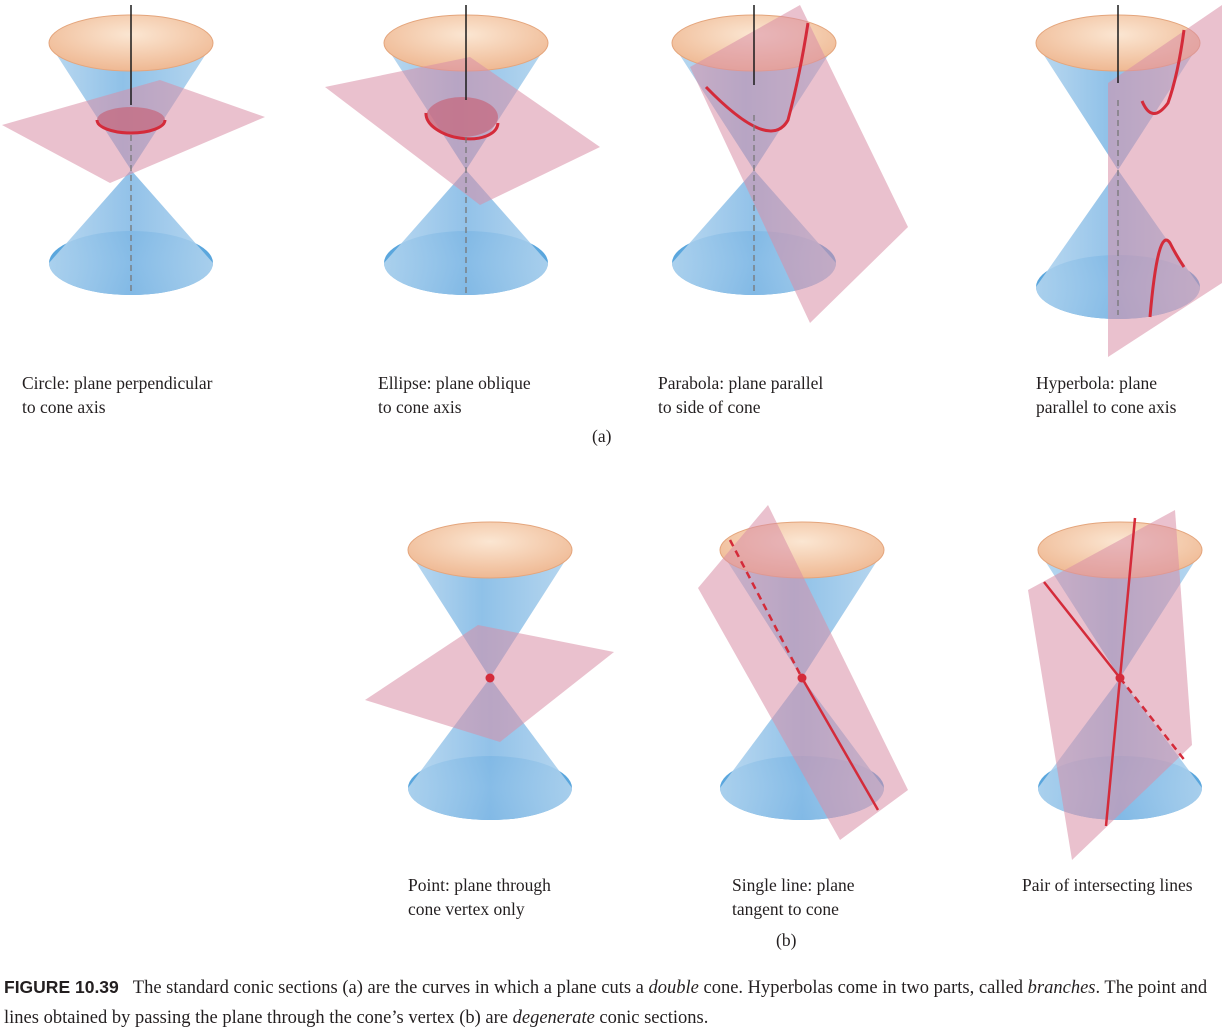  Describe the element at coordinates (673, 988) in the screenshot. I see `caption-emphasis: double` at that location.